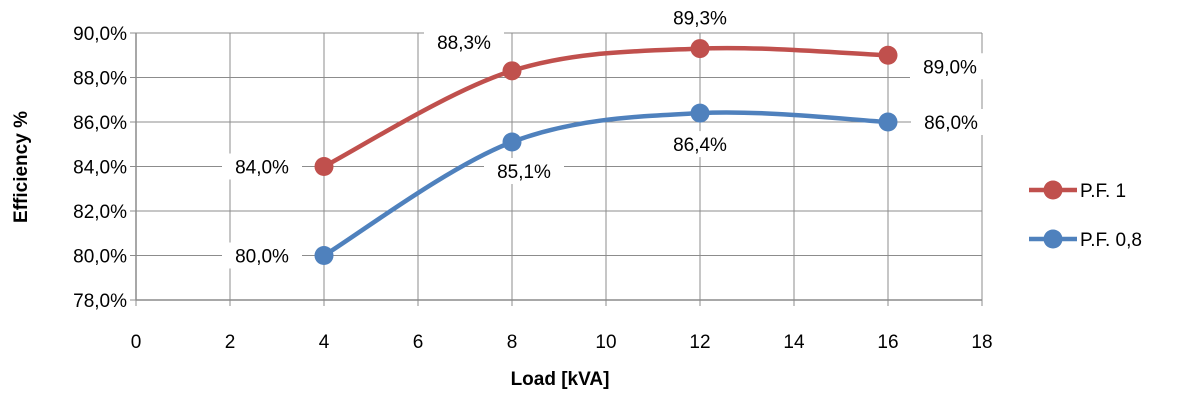  Describe the element at coordinates (1103, 191) in the screenshot. I see `legend-label: P.F. 1` at that location.